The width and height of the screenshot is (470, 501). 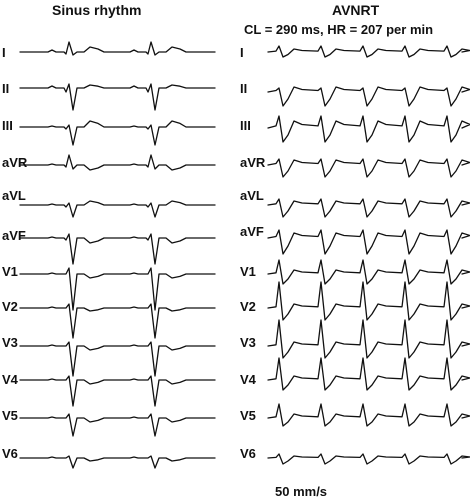 What do you see at coordinates (248, 379) in the screenshot?
I see `right-lead-label-V4: V4` at bounding box center [248, 379].